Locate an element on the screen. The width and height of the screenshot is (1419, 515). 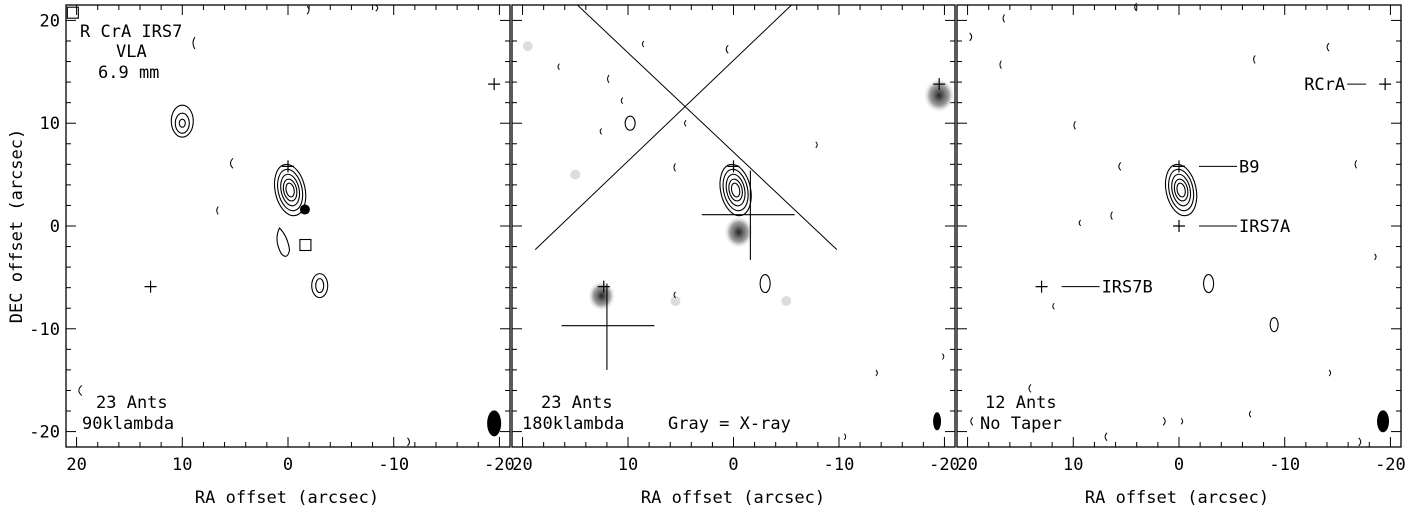
panel1-beam is located at coordinates (494, 423).